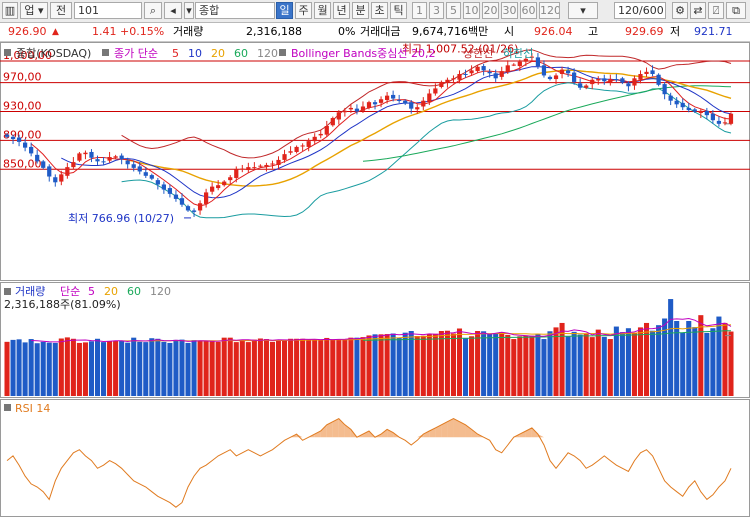 The image size is (750, 517). What do you see at coordinates (173, 10) in the screenshot?
I see `speaker-icon: ◂` at bounding box center [173, 10].